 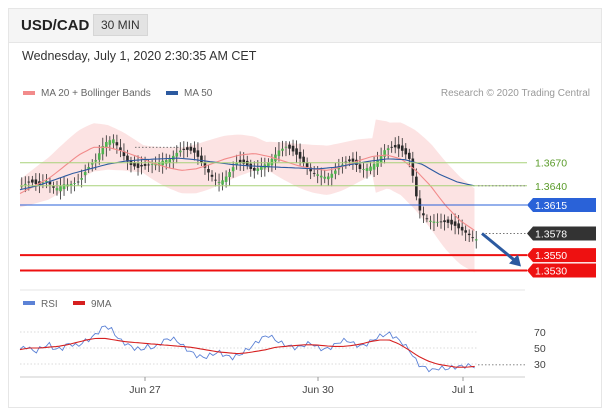 I want to click on rsi-plot: 70 50 30, so click(x=282, y=349).